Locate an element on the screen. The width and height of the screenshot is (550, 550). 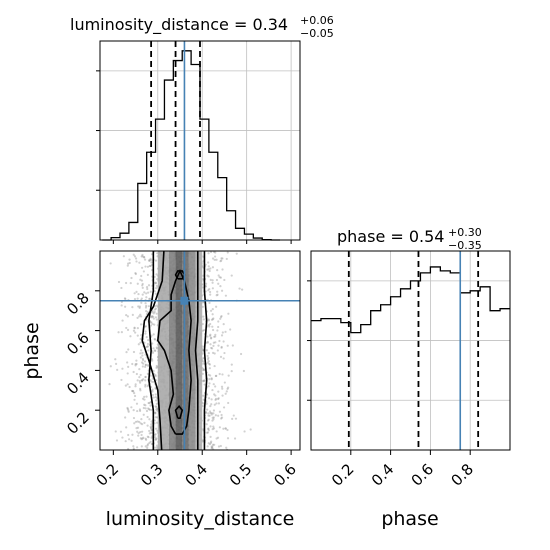
x-tick-label: 0.5 is located at coordinates (241, 475).